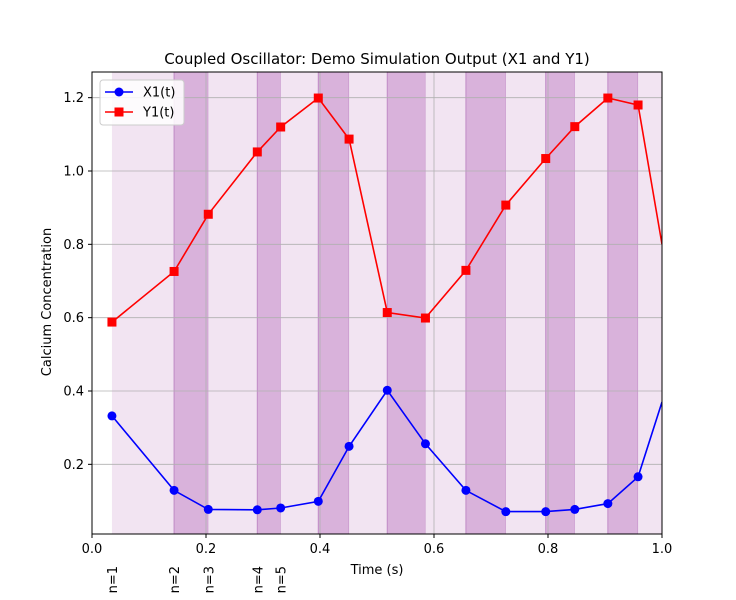 This screenshot has width=736, height=600. Describe the element at coordinates (320, 549) in the screenshot. I see `x-tick-label-2: 0.4` at that location.